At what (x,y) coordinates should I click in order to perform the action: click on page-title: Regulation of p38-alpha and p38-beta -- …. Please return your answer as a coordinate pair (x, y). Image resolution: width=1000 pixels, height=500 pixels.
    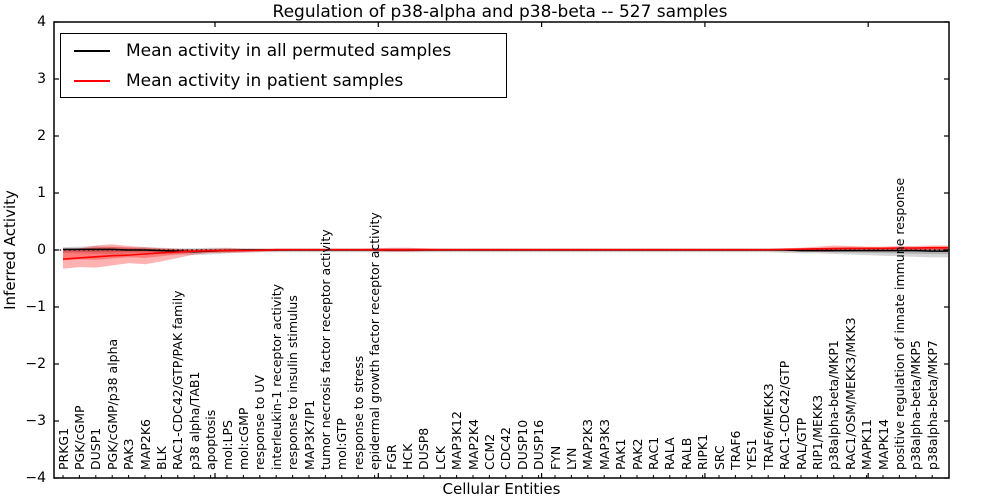
    Looking at the image, I should click on (500, 12).